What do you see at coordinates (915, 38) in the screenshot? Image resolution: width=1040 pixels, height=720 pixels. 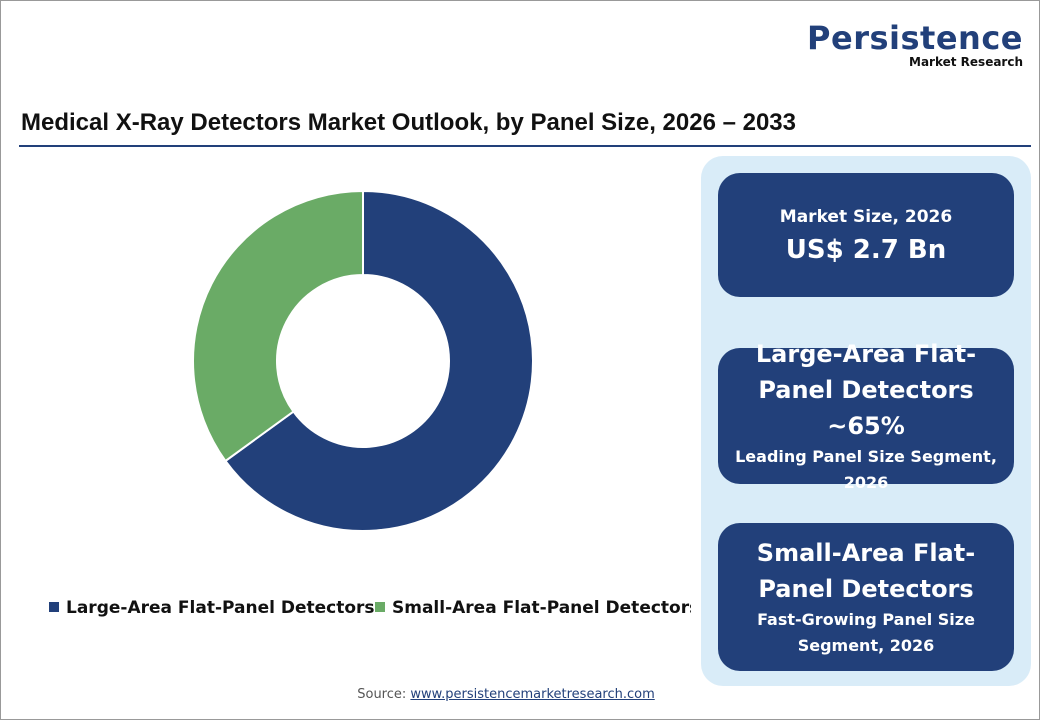 I see `logo-text: Persistence` at bounding box center [915, 38].